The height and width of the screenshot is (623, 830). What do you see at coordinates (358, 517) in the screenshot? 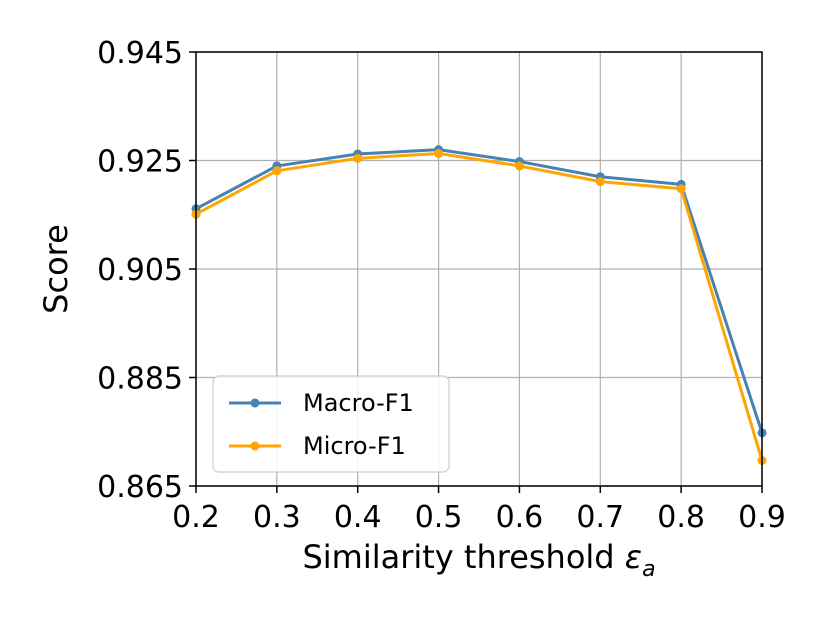
I see `x-tick-label: 0.4` at bounding box center [358, 517].